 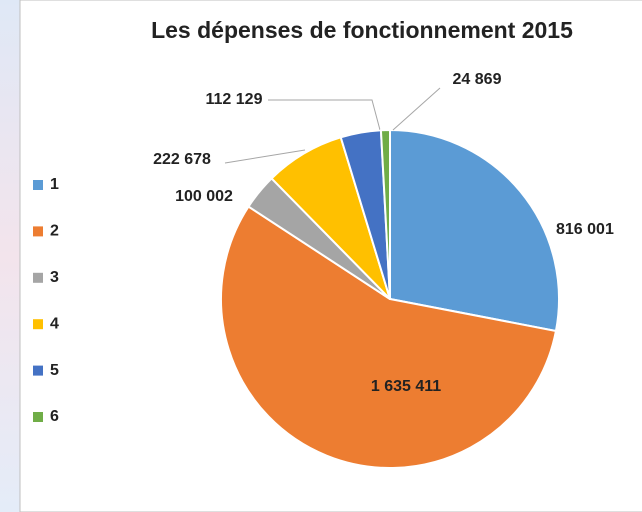 What do you see at coordinates (54, 184) in the screenshot?
I see `legend-label: 1` at bounding box center [54, 184].